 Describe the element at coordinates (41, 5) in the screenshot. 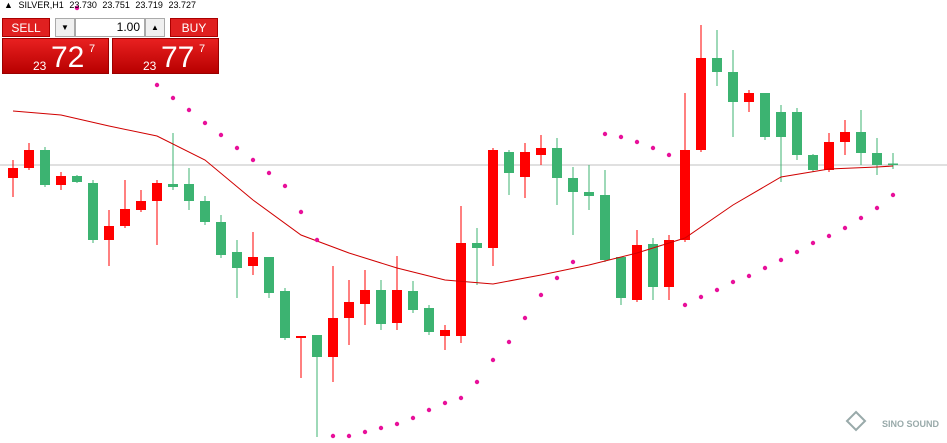

I see `symbol: SILVER,H1` at that location.